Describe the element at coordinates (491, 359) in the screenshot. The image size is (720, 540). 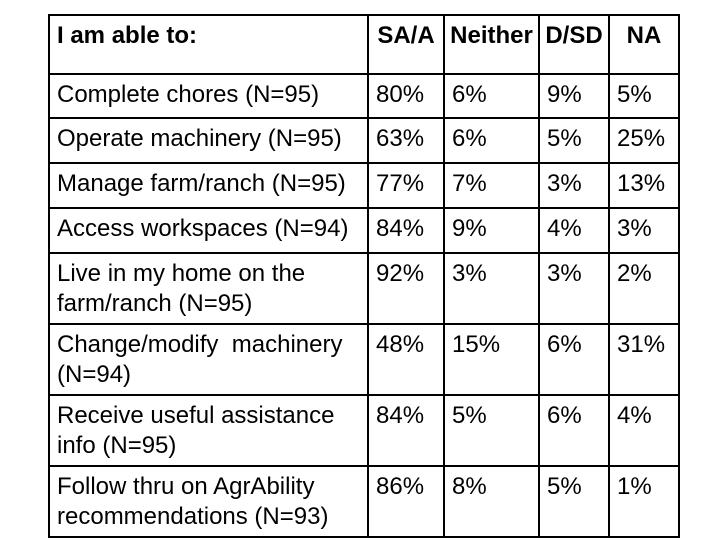
I see `cell-neither: 15%` at that location.